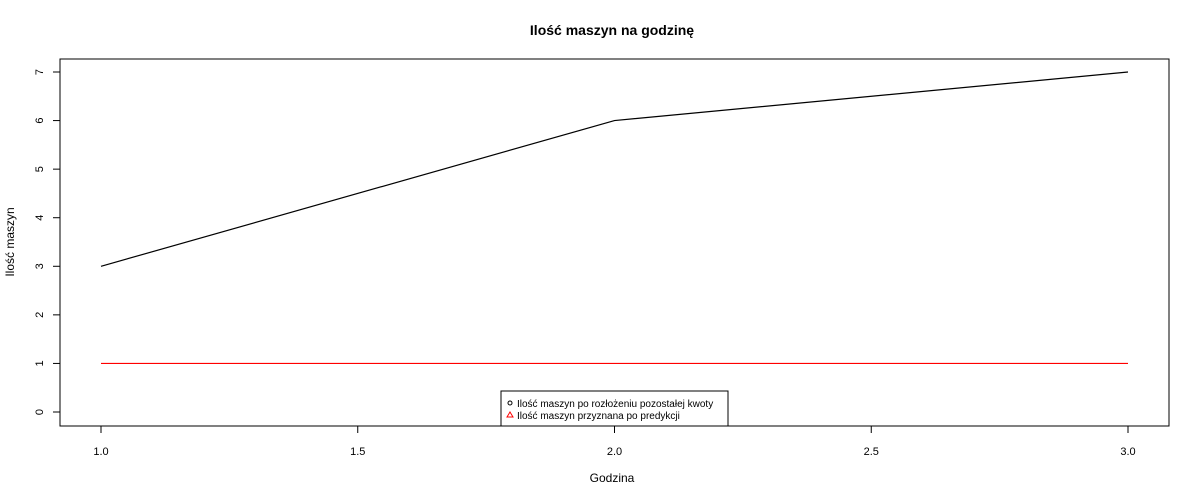  What do you see at coordinates (614, 452) in the screenshot?
I see `x-tick-label: 2.0` at bounding box center [614, 452].